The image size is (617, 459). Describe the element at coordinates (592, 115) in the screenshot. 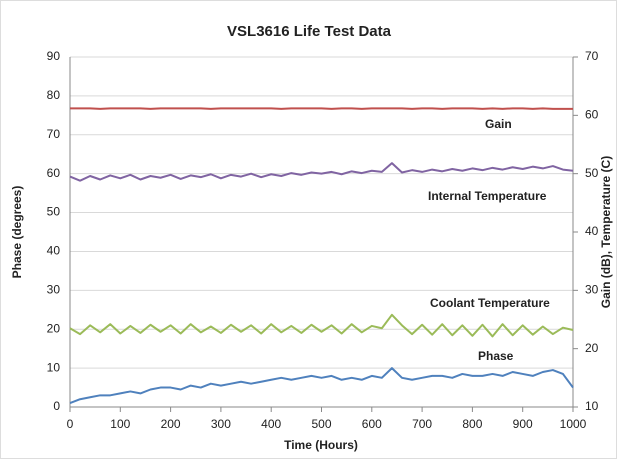

I see `y2-tick-label: 60` at that location.